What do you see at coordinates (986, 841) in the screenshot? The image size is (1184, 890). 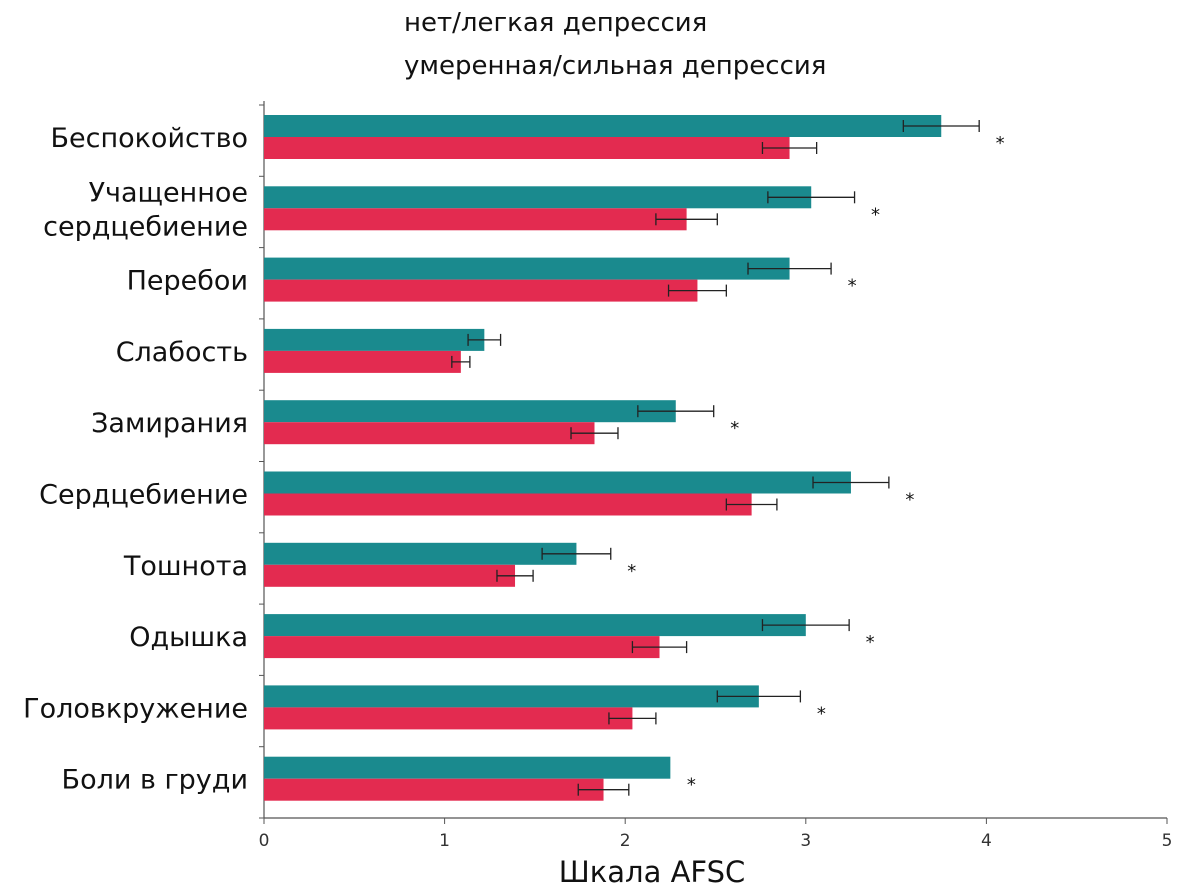 I see `x-tick-label: 4` at bounding box center [986, 841].